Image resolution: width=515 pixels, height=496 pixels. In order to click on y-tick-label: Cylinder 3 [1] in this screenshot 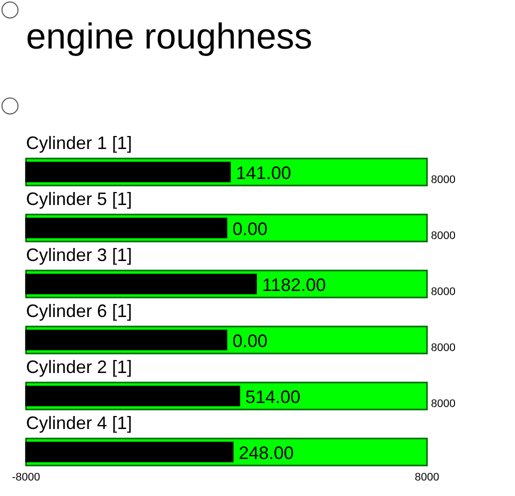, I will do `click(79, 255)`.